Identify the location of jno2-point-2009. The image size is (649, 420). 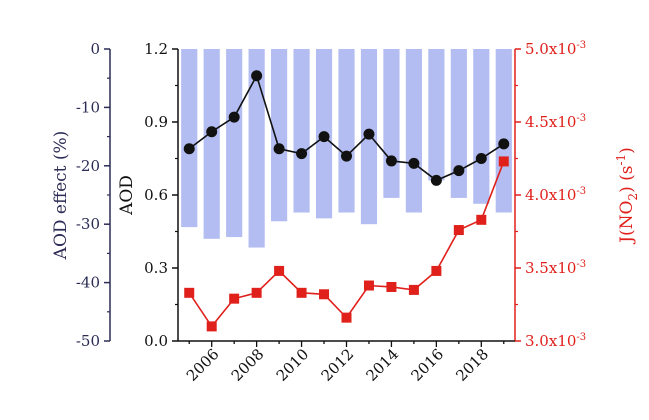
(279, 270).